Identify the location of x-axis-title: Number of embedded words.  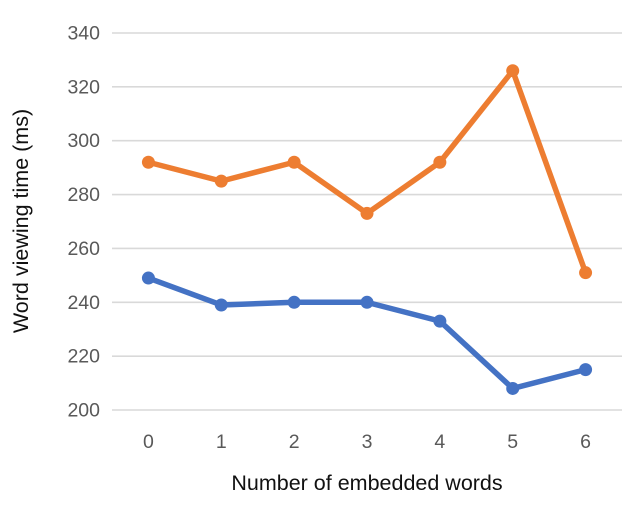
(366, 483).